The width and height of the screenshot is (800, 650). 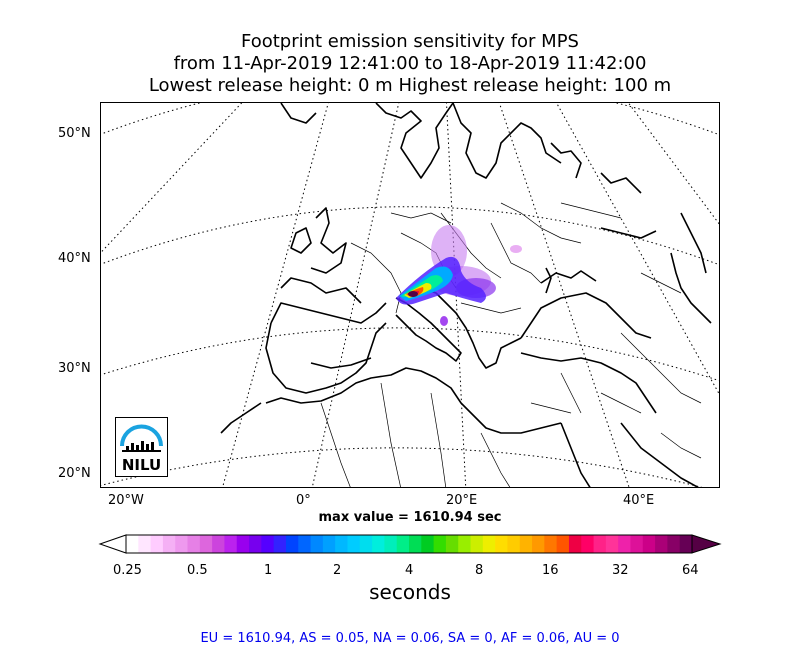 What do you see at coordinates (303, 500) in the screenshot?
I see `lon-label-0: 0°` at bounding box center [303, 500].